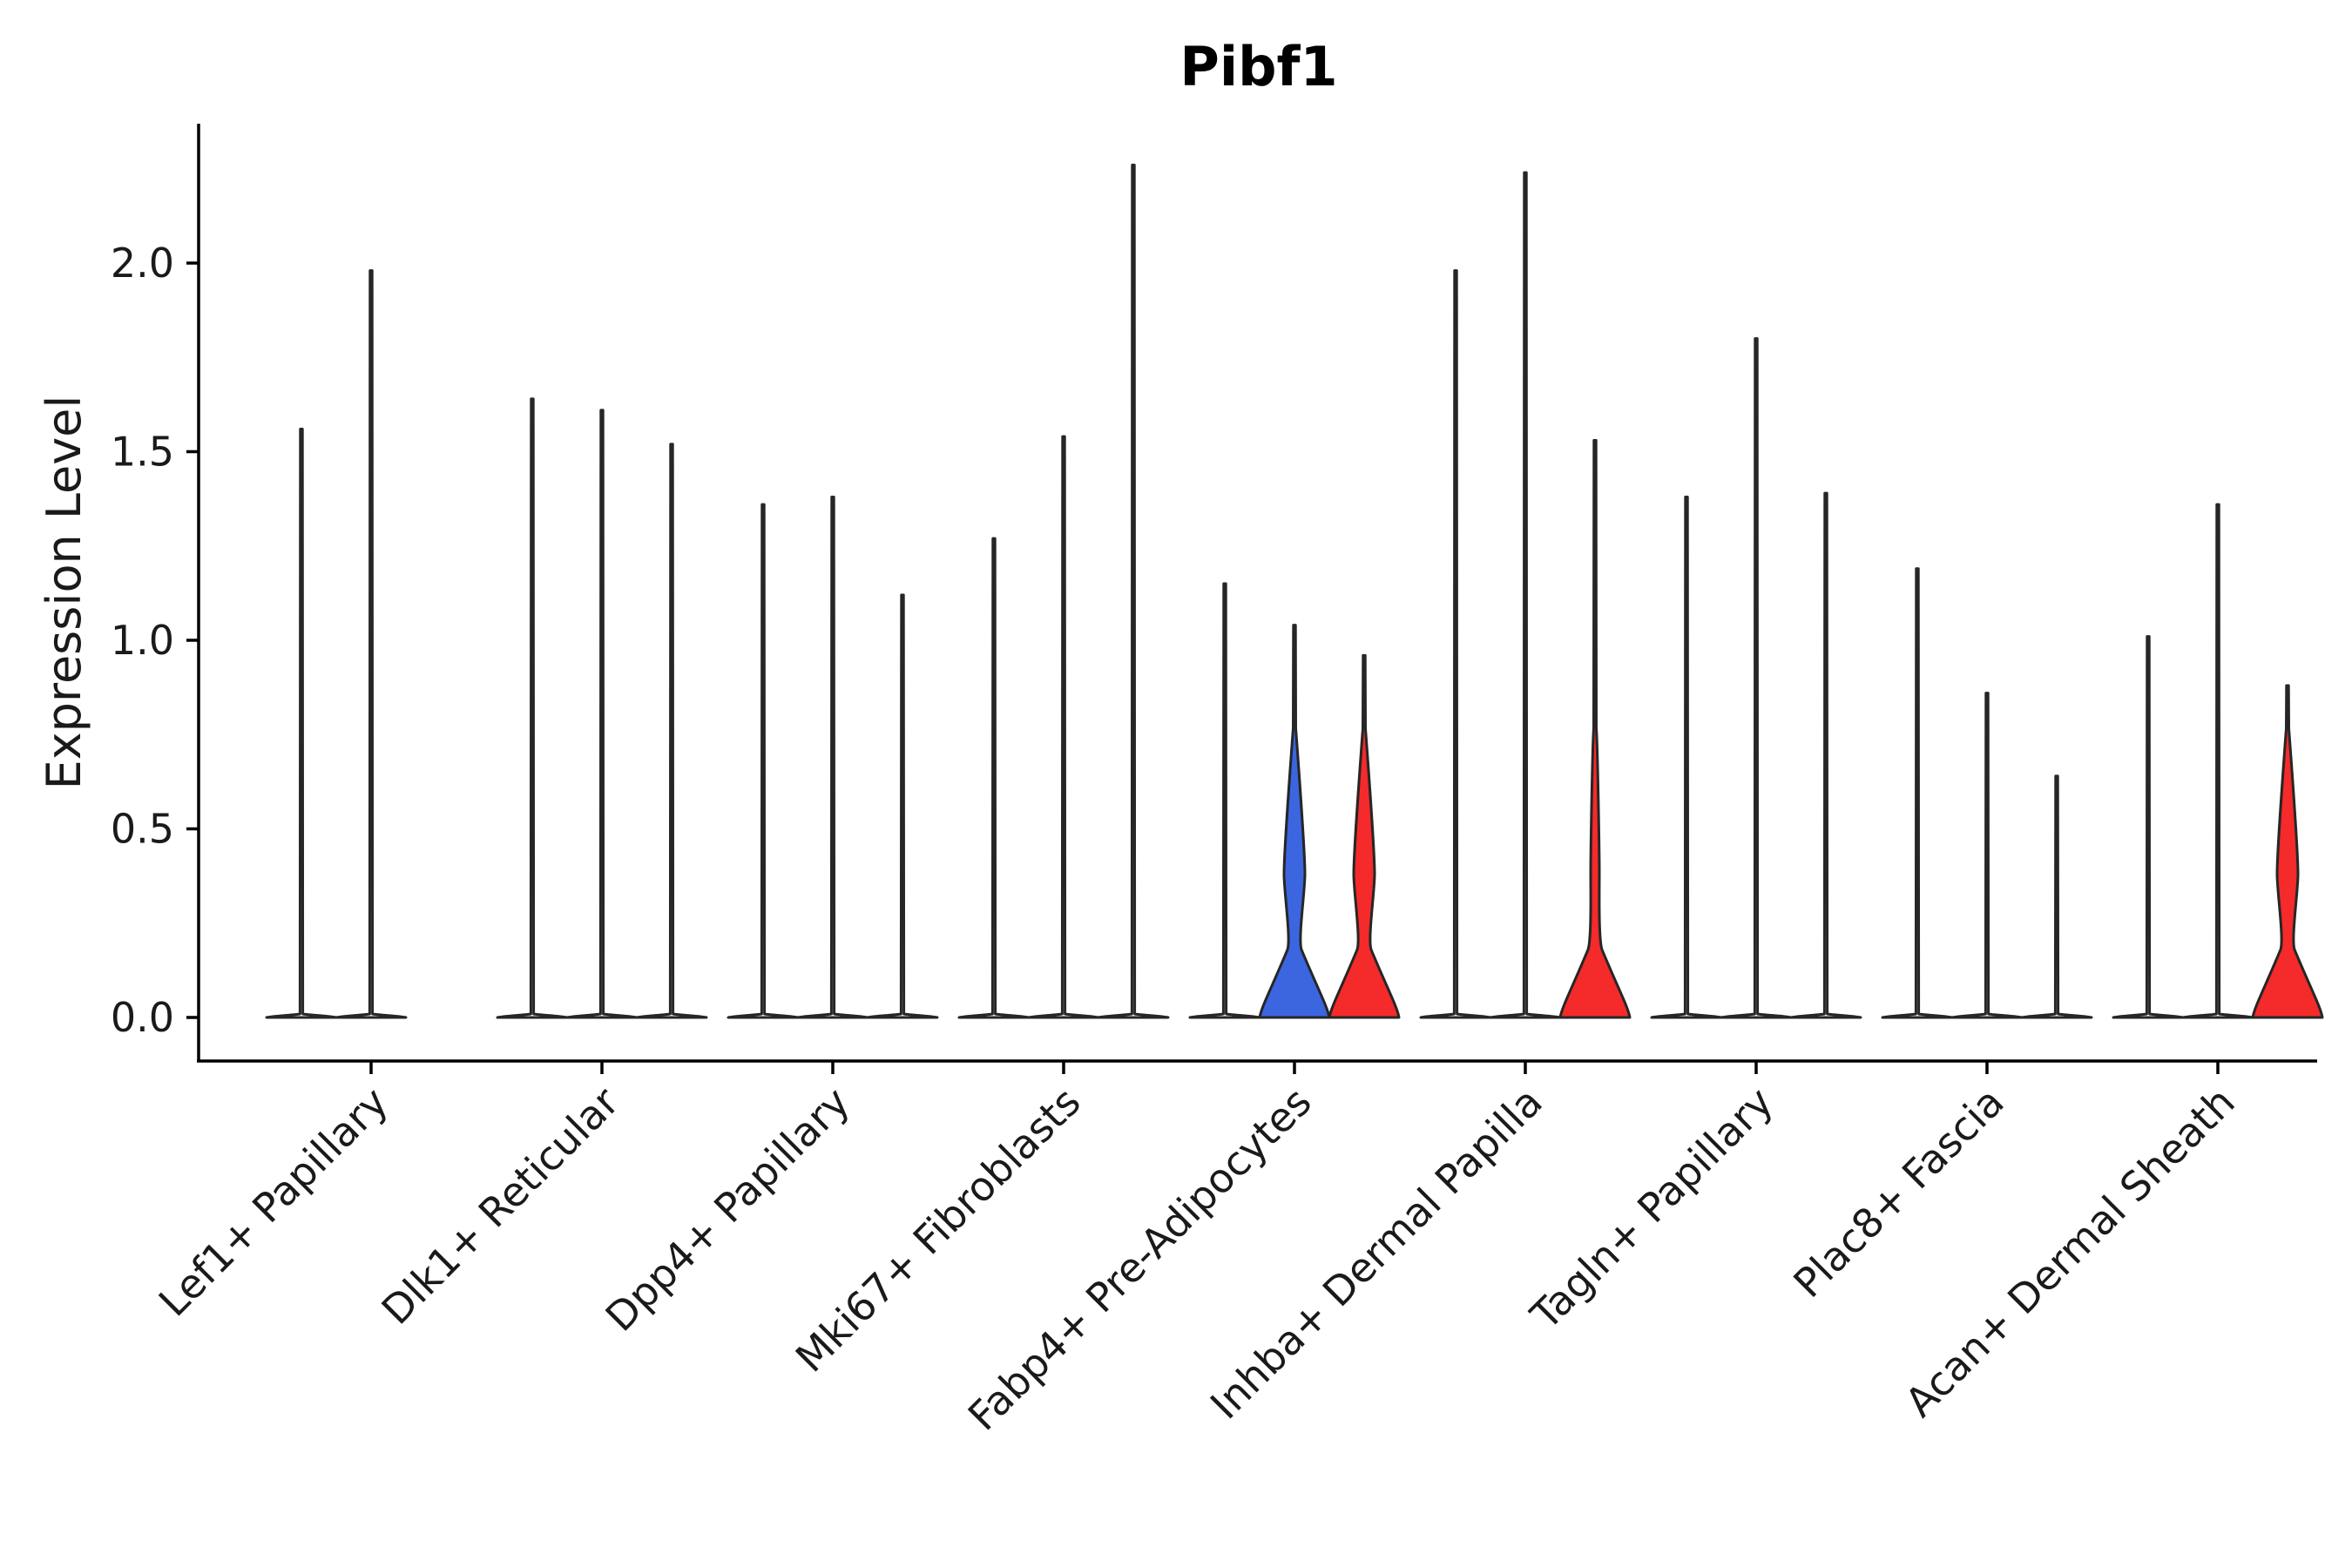  I want to click on y-tick-label: 1.5, so click(142, 452).